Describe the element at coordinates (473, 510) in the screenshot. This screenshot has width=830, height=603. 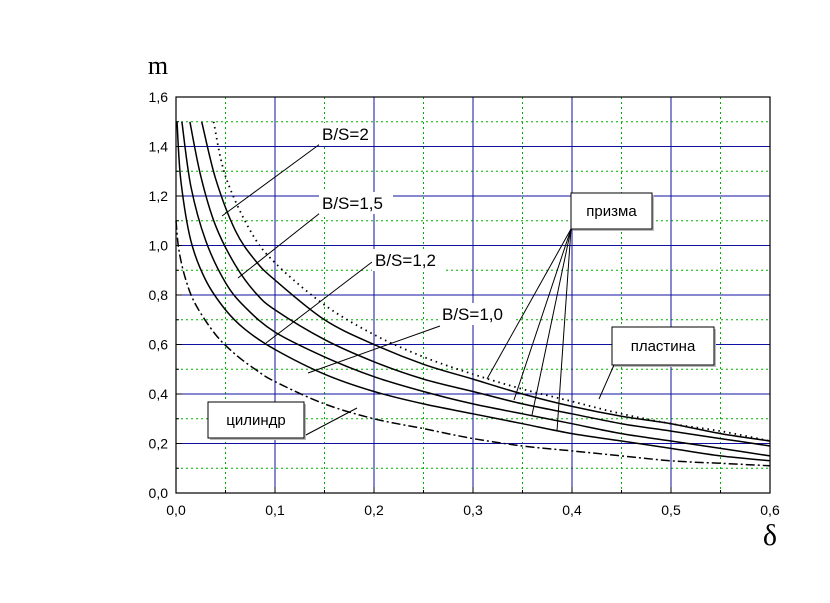
I see `x-tick-label: 0,3` at that location.